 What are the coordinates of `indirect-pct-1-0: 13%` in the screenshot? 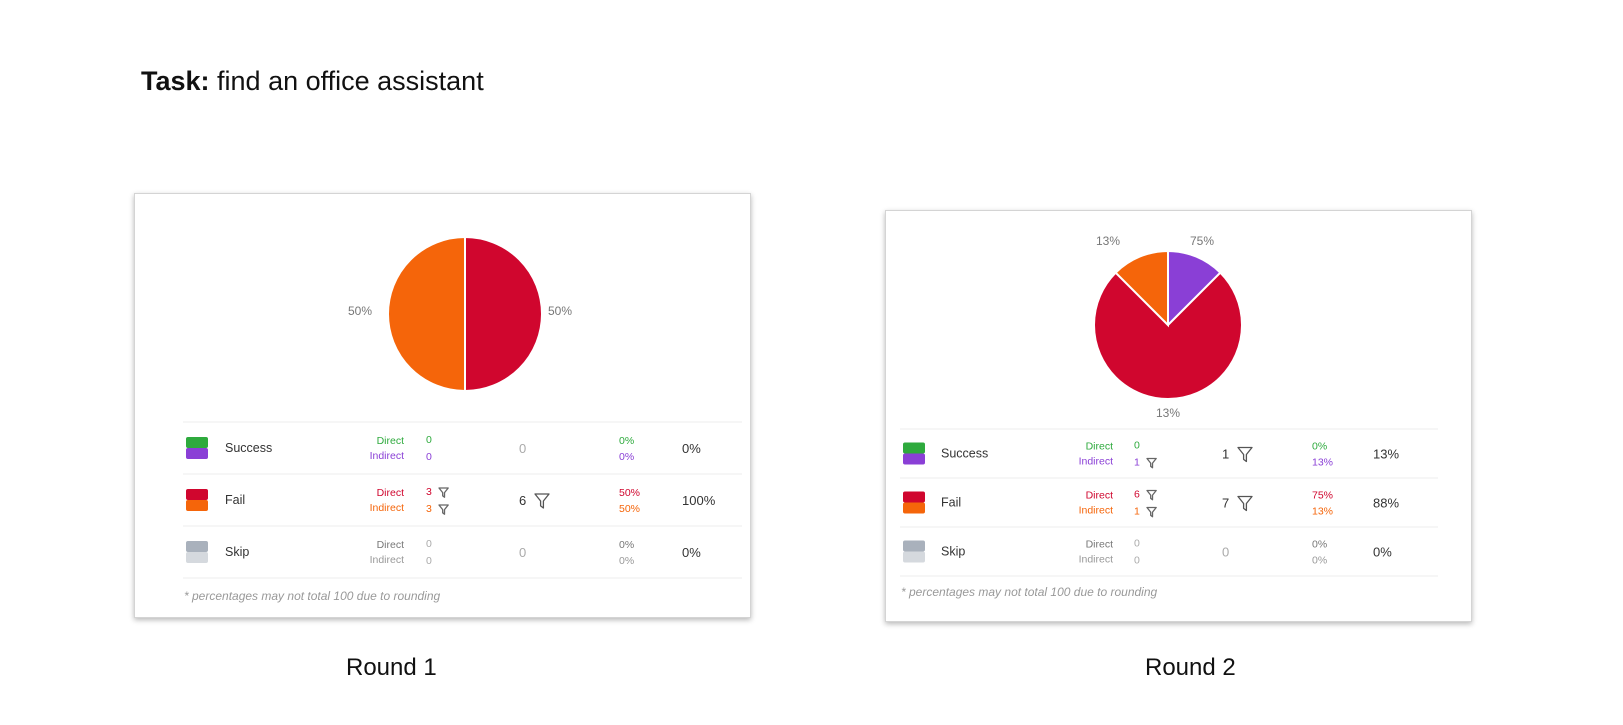 It's located at (1322, 463).